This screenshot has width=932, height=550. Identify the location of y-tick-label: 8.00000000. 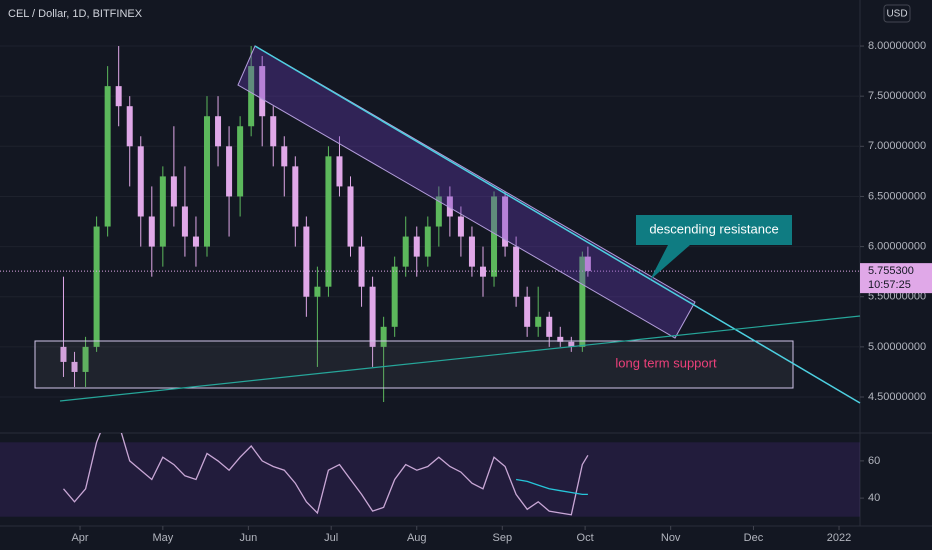
(897, 46).